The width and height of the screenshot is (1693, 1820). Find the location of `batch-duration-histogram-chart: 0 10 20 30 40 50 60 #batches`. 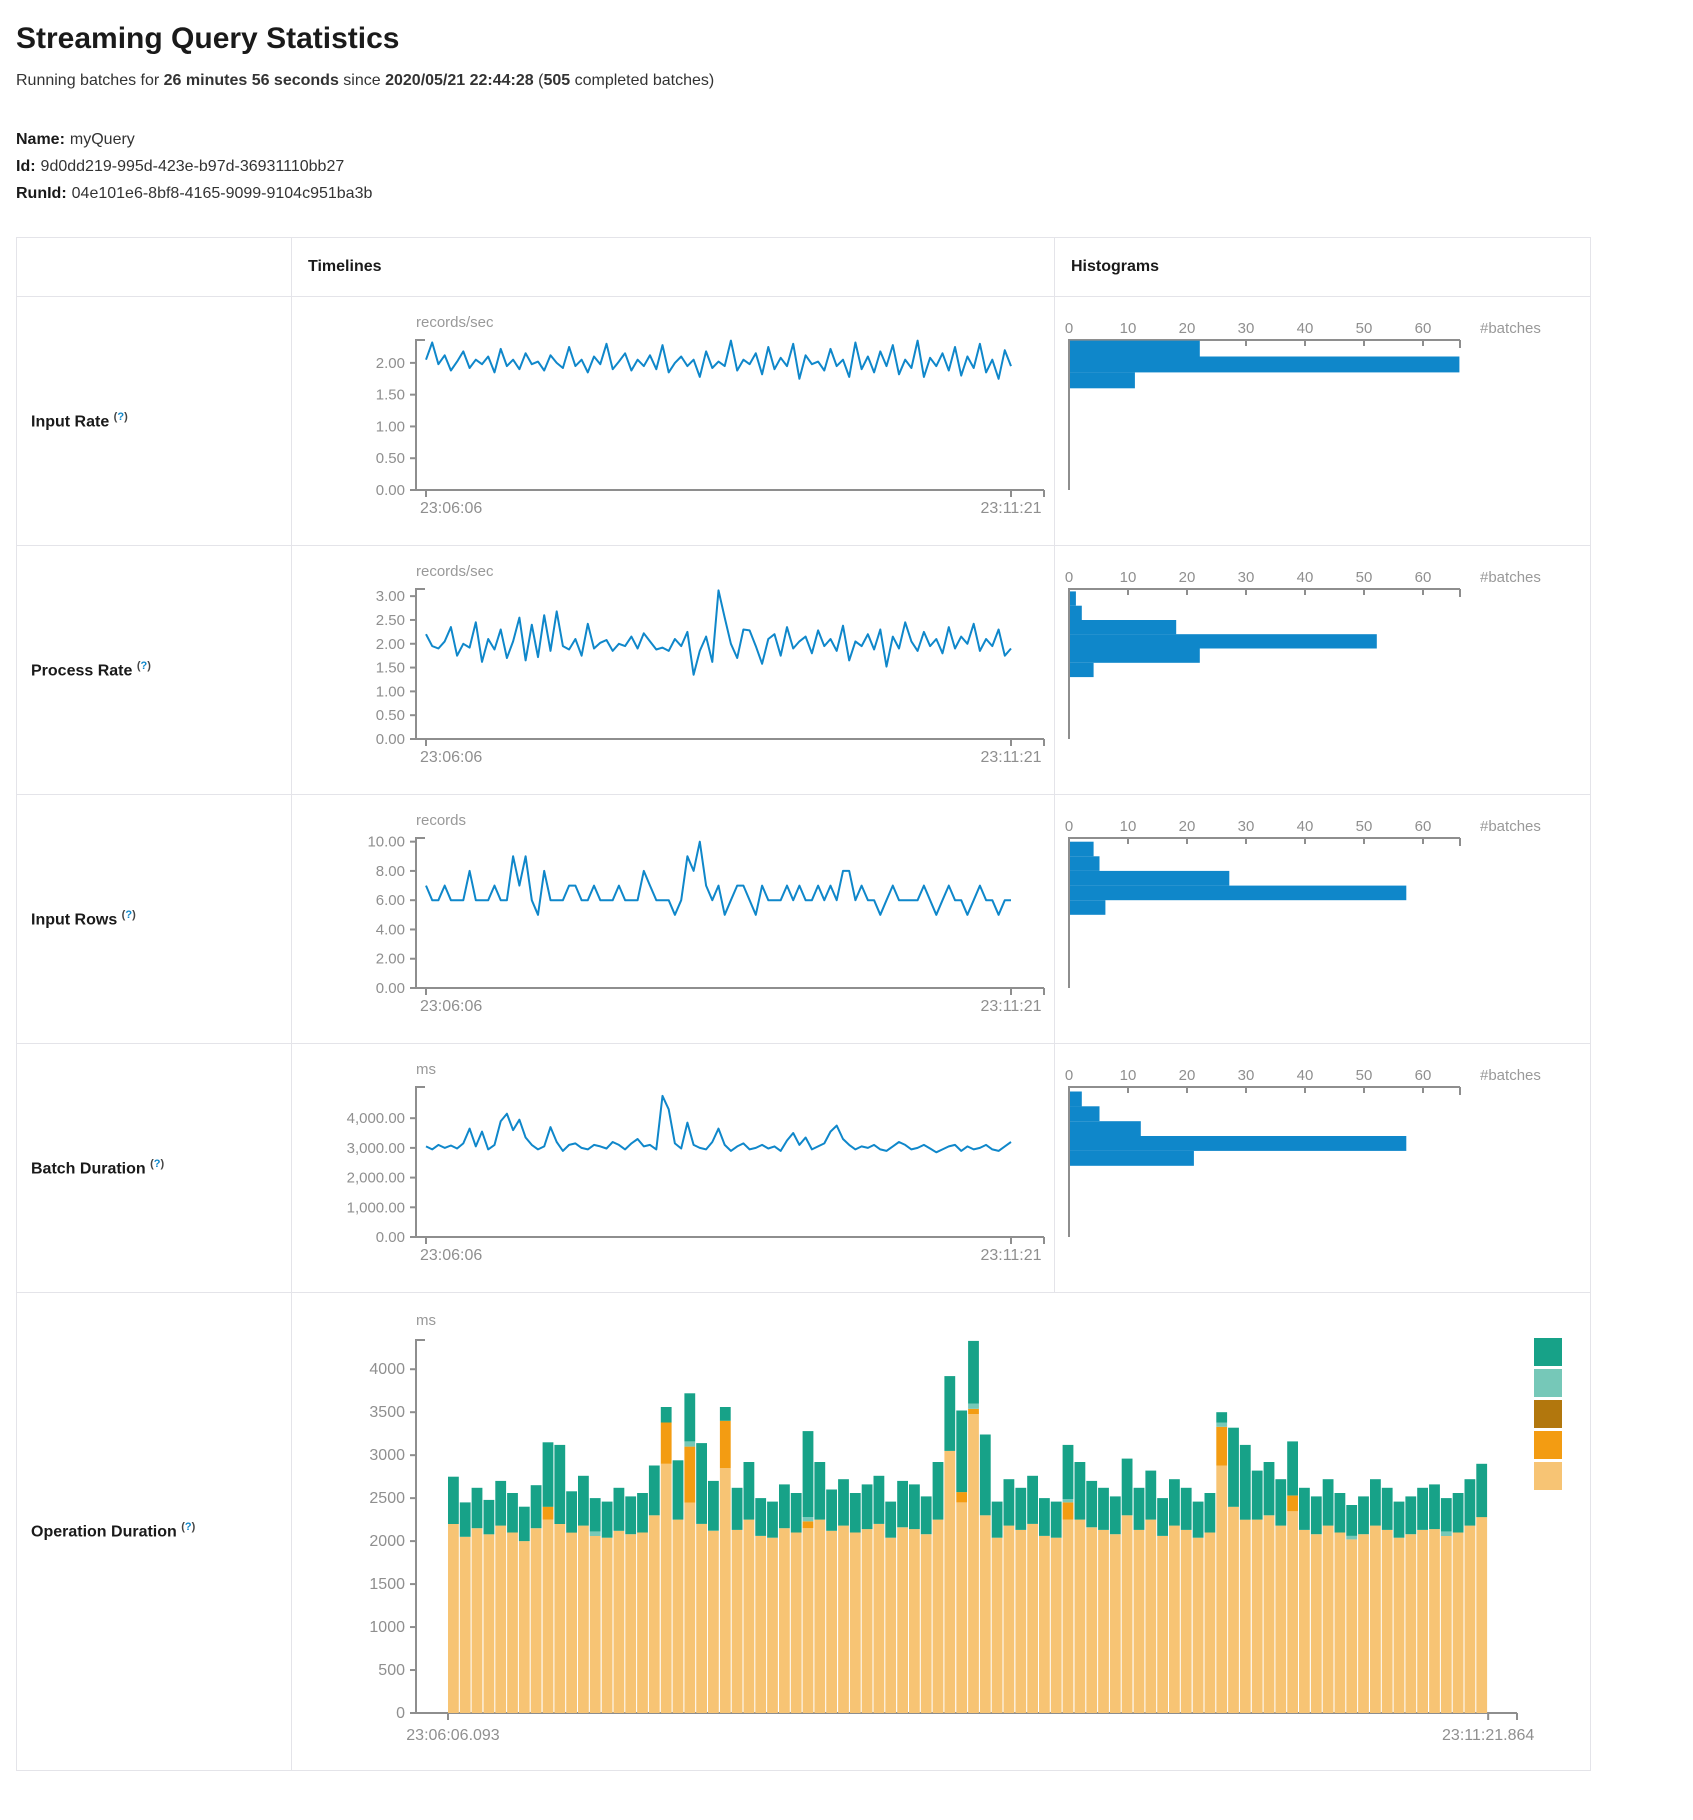

batch-duration-histogram-chart: 0 10 20 30 40 50 60 #batches is located at coordinates (1303, 1152).